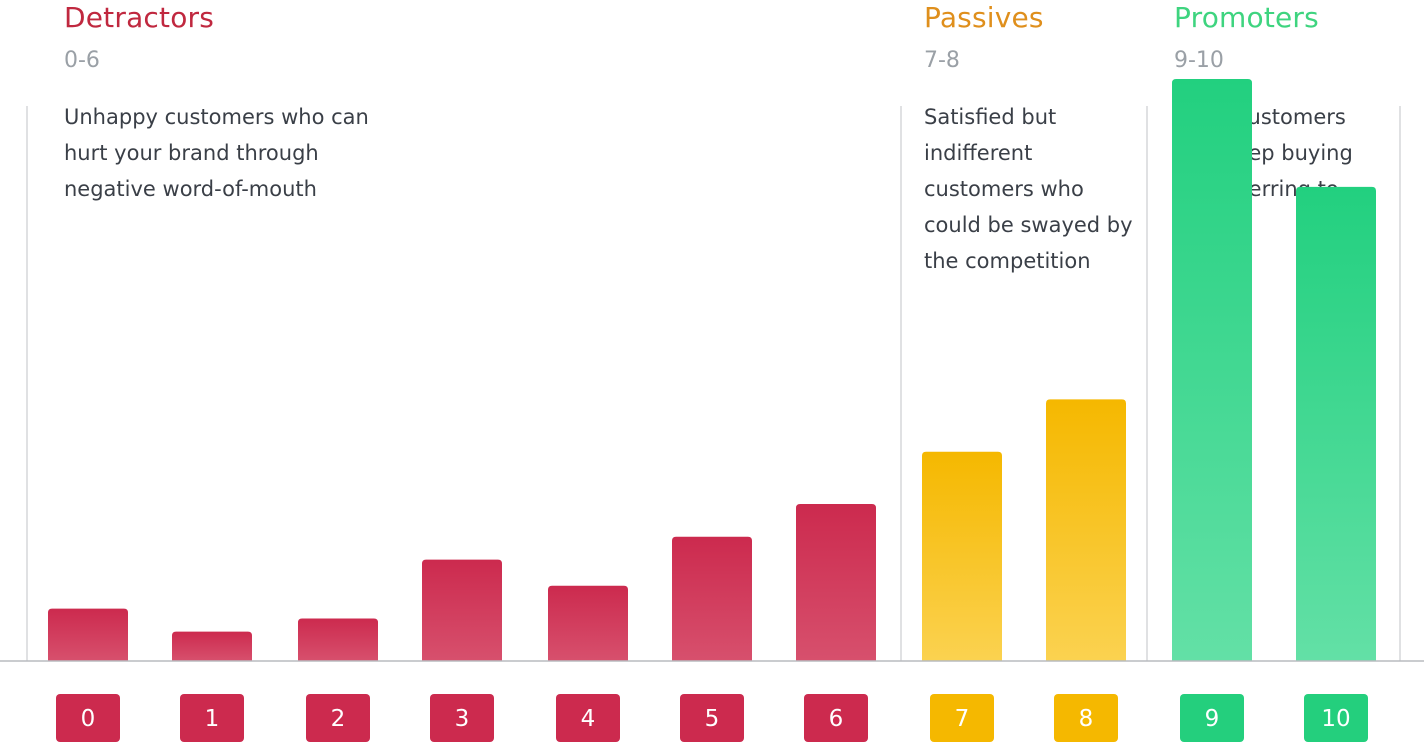 This screenshot has height=754, width=1424. Describe the element at coordinates (1199, 60) in the screenshot. I see `promoters-range: 9-10` at that location.